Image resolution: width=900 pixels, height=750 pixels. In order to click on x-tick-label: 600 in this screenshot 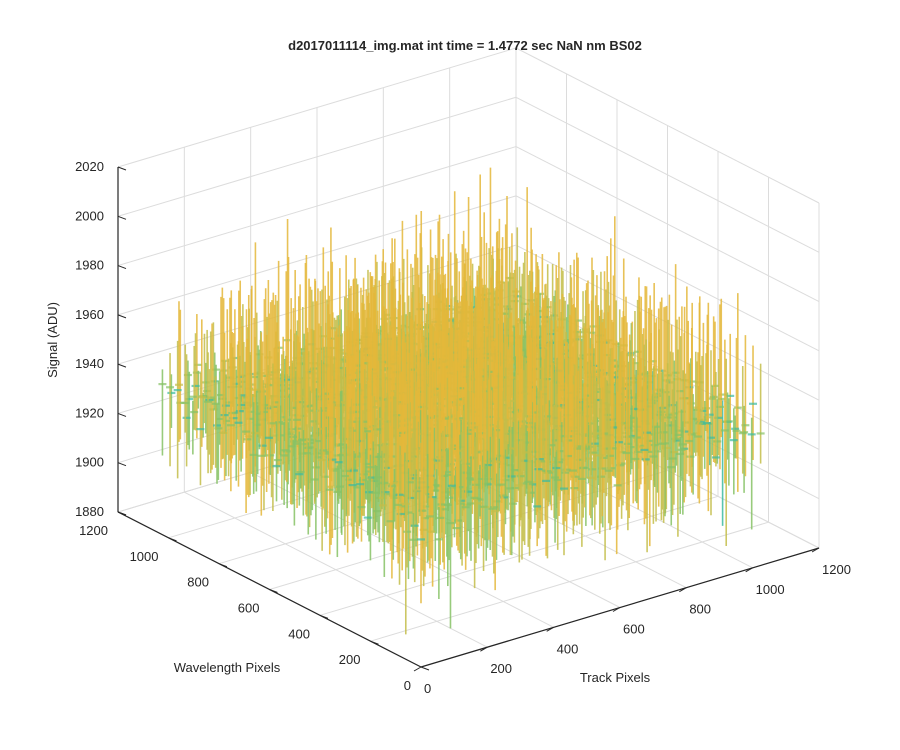, I will do `click(634, 629)`.